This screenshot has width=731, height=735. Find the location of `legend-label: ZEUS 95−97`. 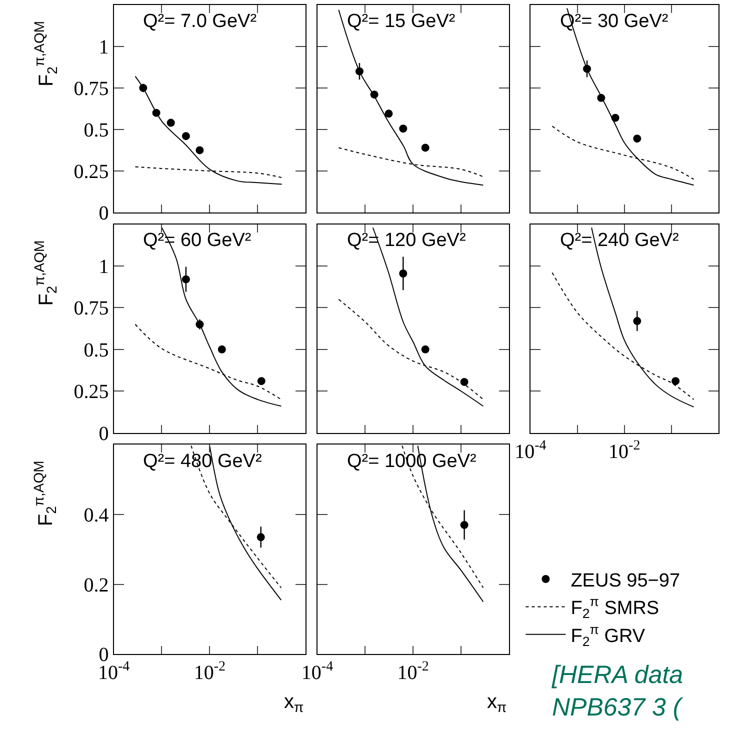

legend-label: ZEUS 95−97 is located at coordinates (625, 581).